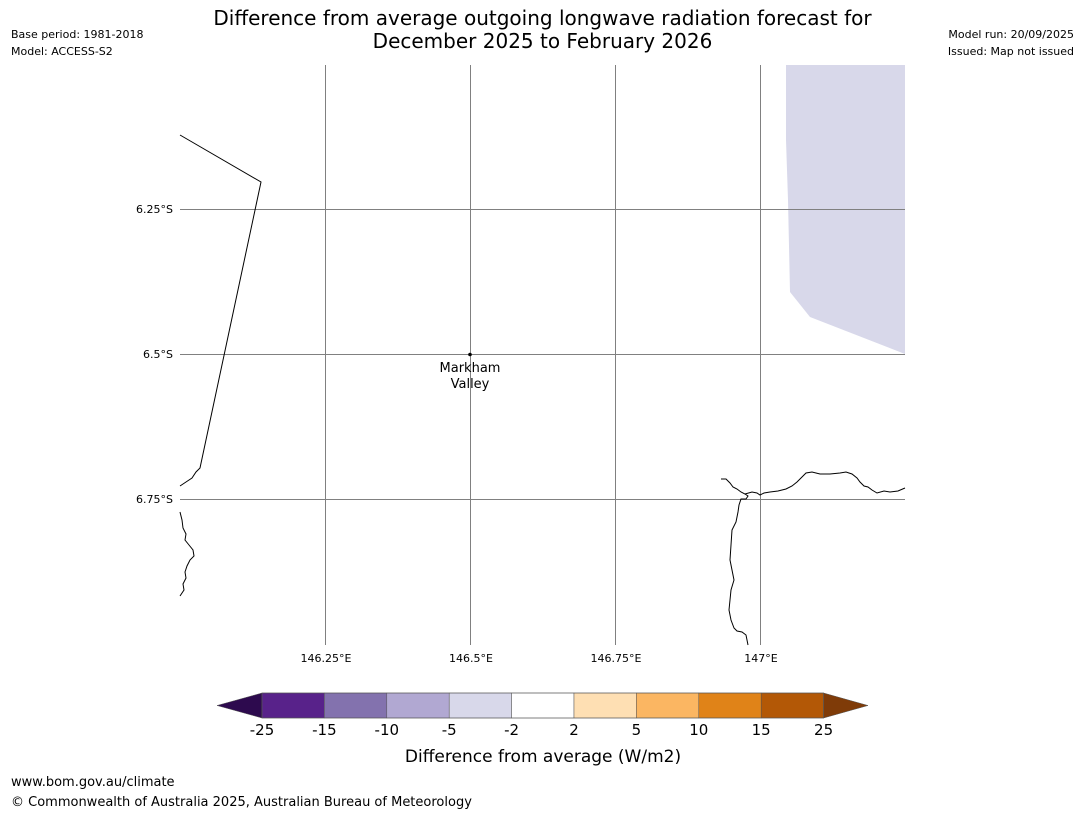 This screenshot has height=816, width=1085. Describe the element at coordinates (220, 310) in the screenshot. I see `boundary-line` at that location.